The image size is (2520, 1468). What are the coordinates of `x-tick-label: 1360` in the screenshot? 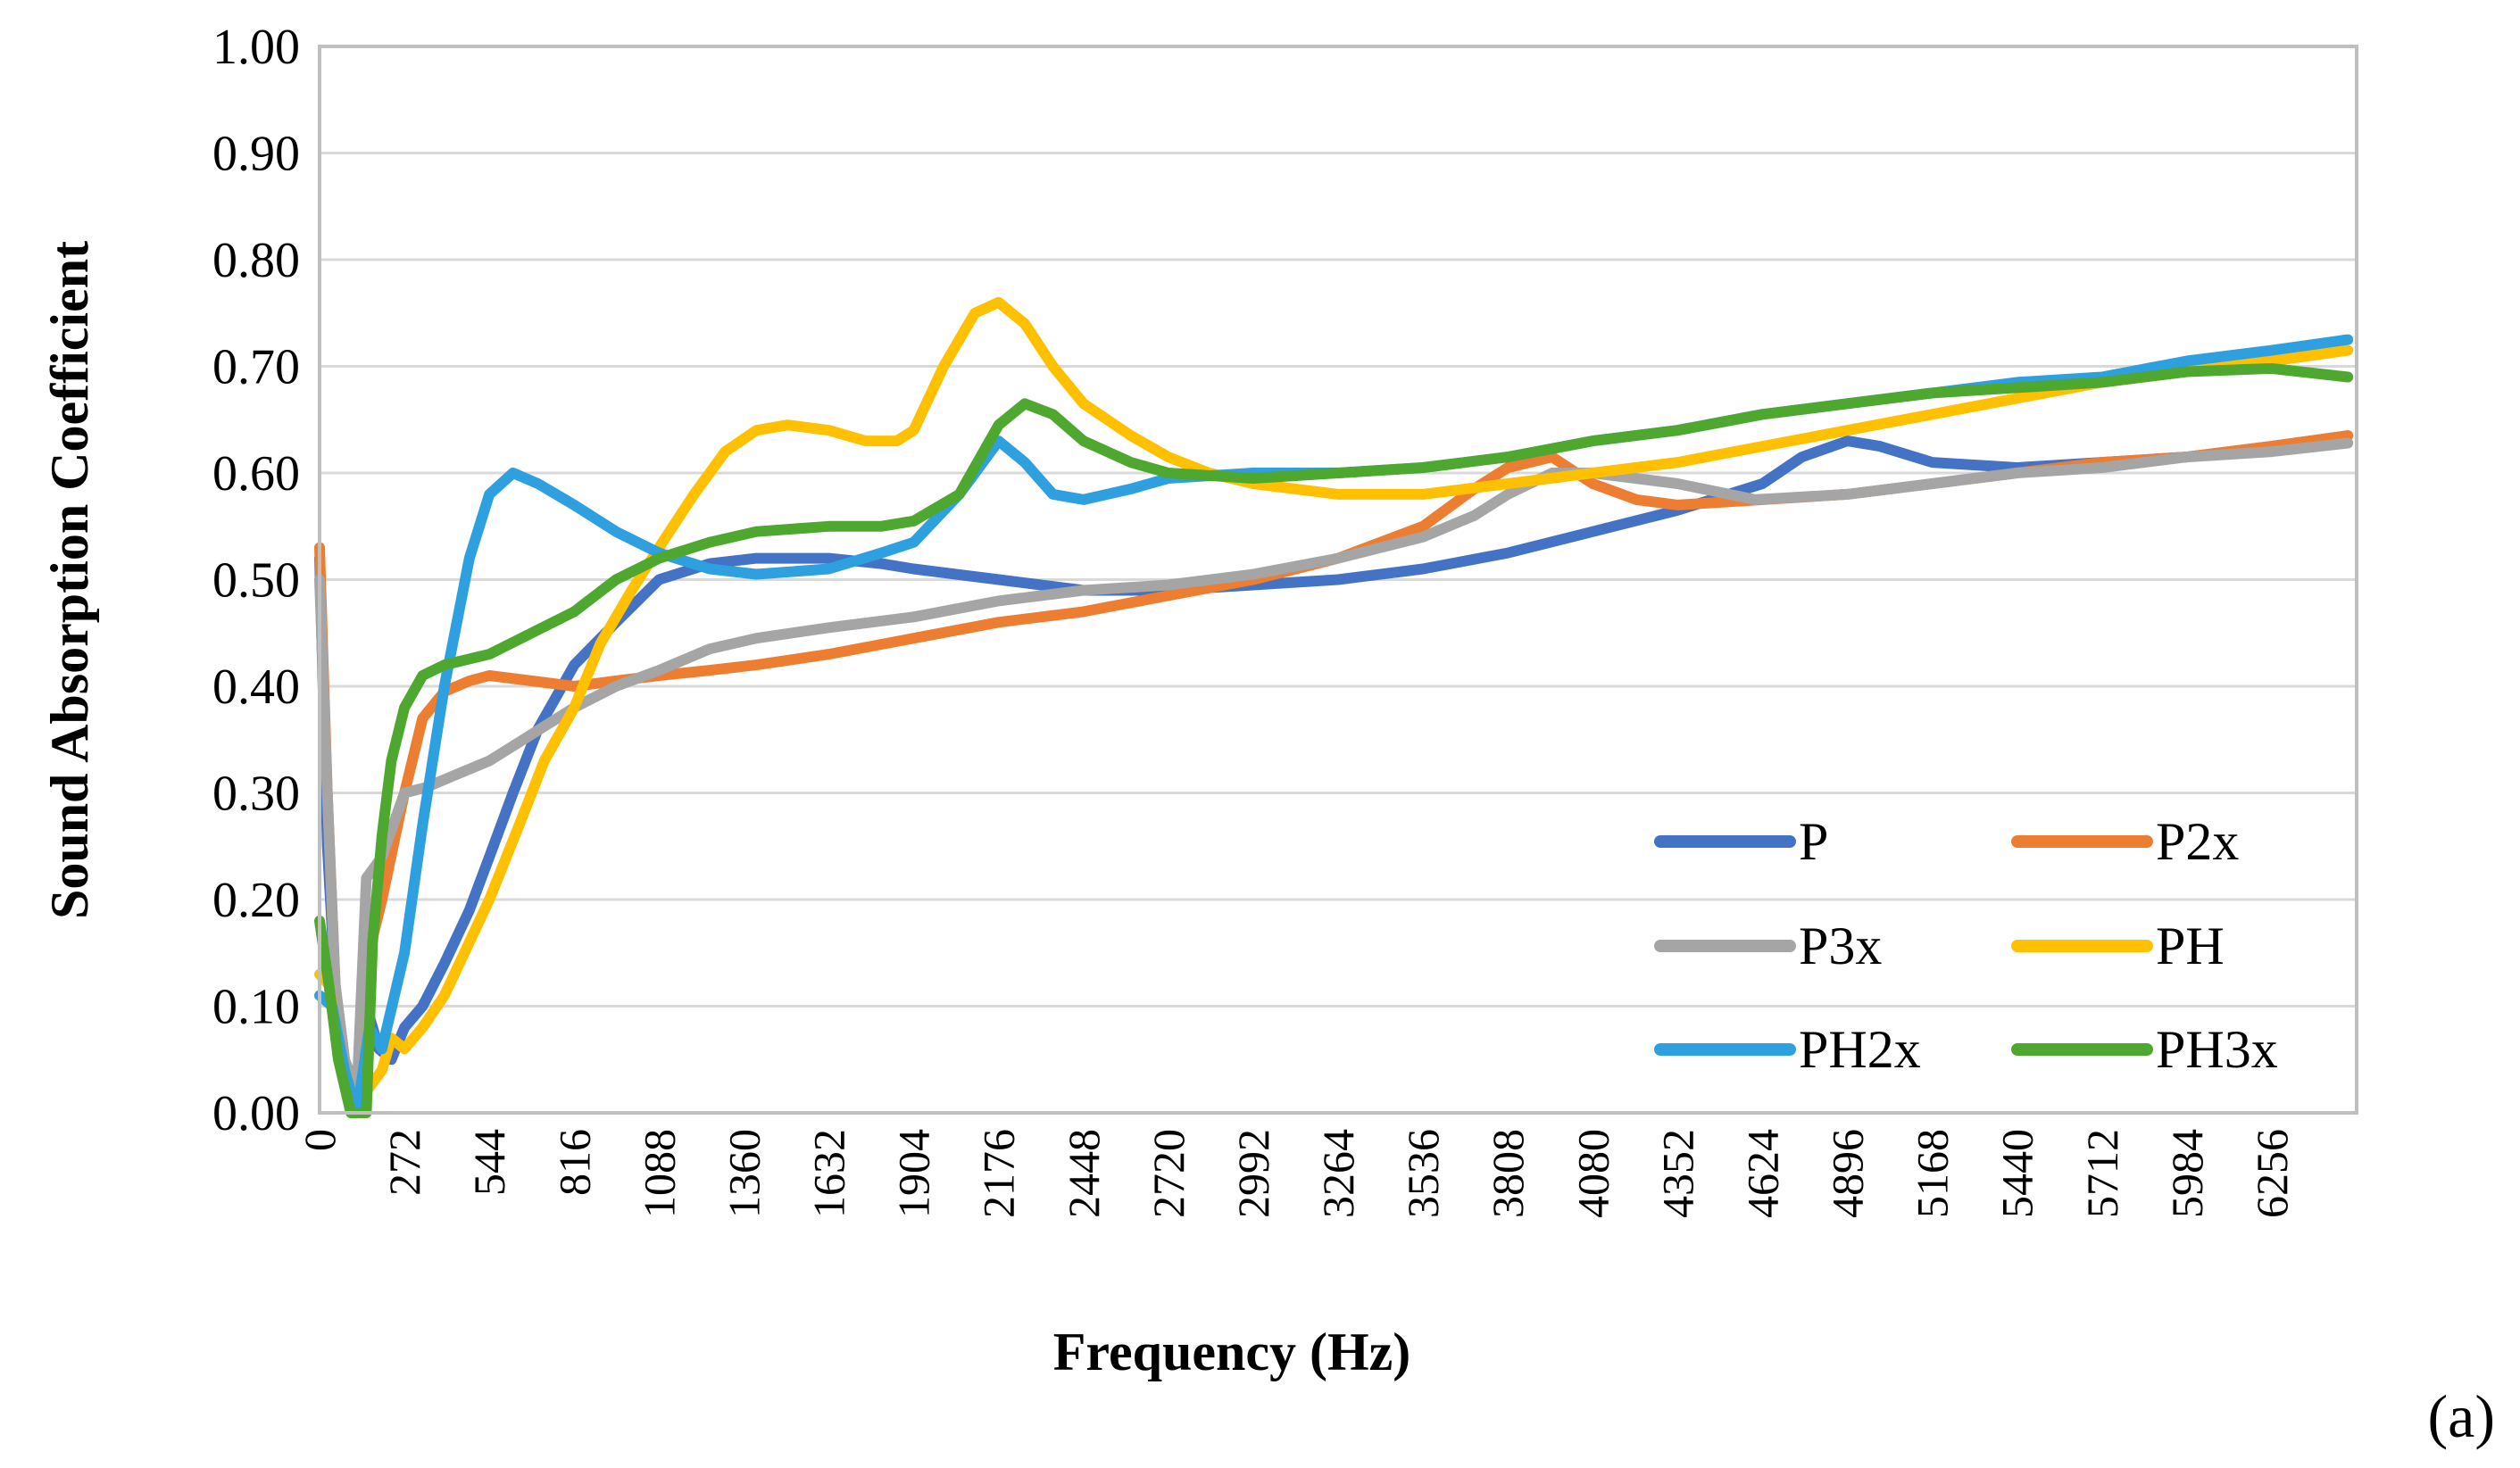 It's located at (744, 1173).